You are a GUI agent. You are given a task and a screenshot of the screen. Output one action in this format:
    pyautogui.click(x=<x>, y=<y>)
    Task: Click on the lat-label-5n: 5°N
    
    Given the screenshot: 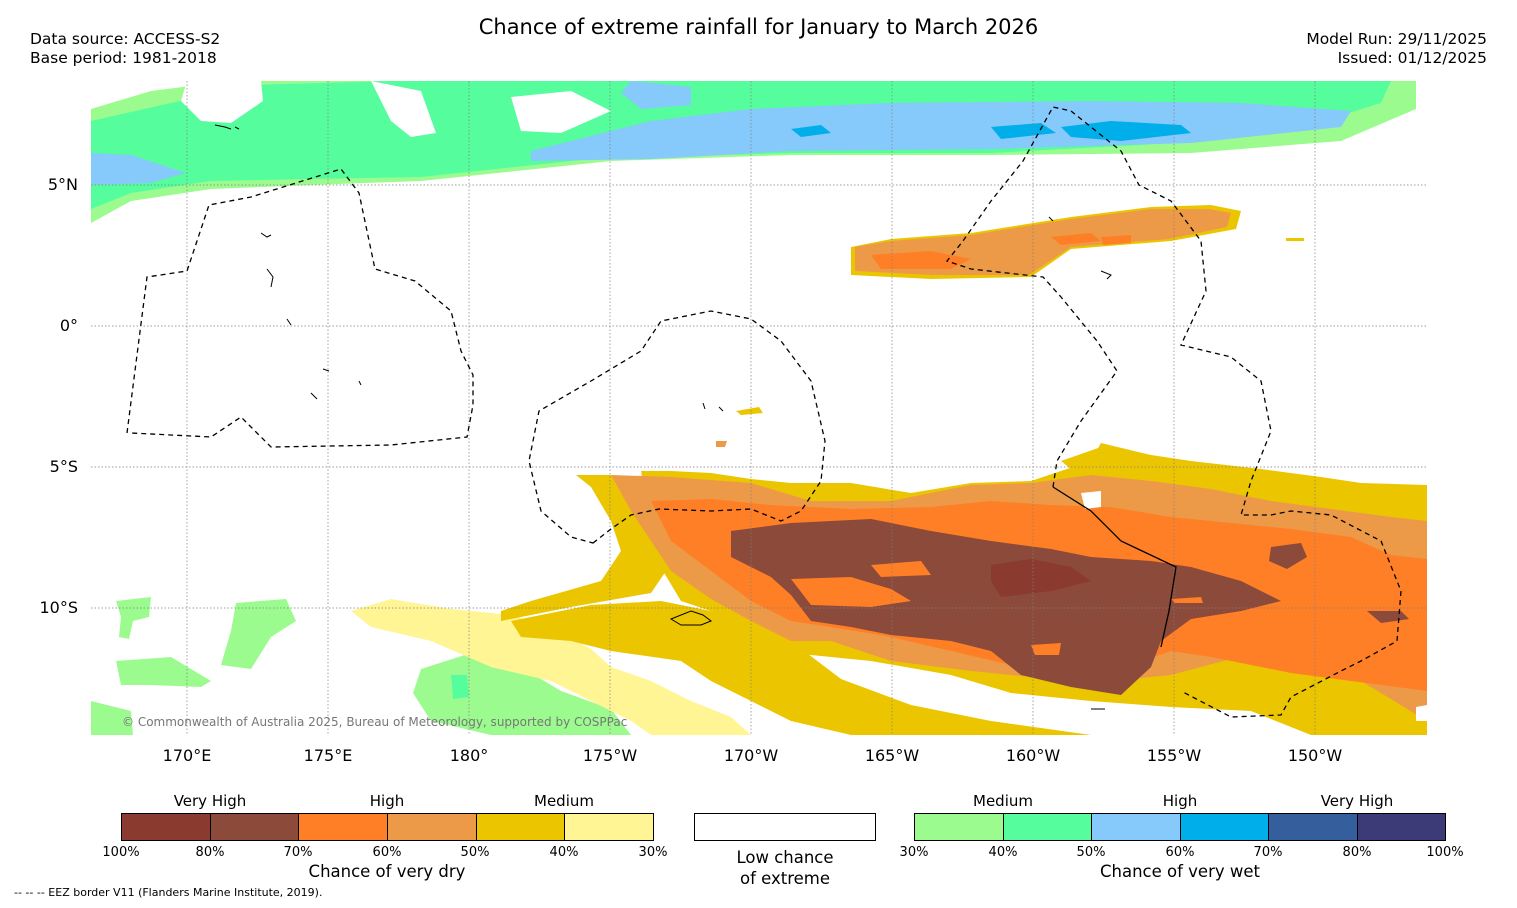 What is the action you would take?
    pyautogui.click(x=62, y=184)
    